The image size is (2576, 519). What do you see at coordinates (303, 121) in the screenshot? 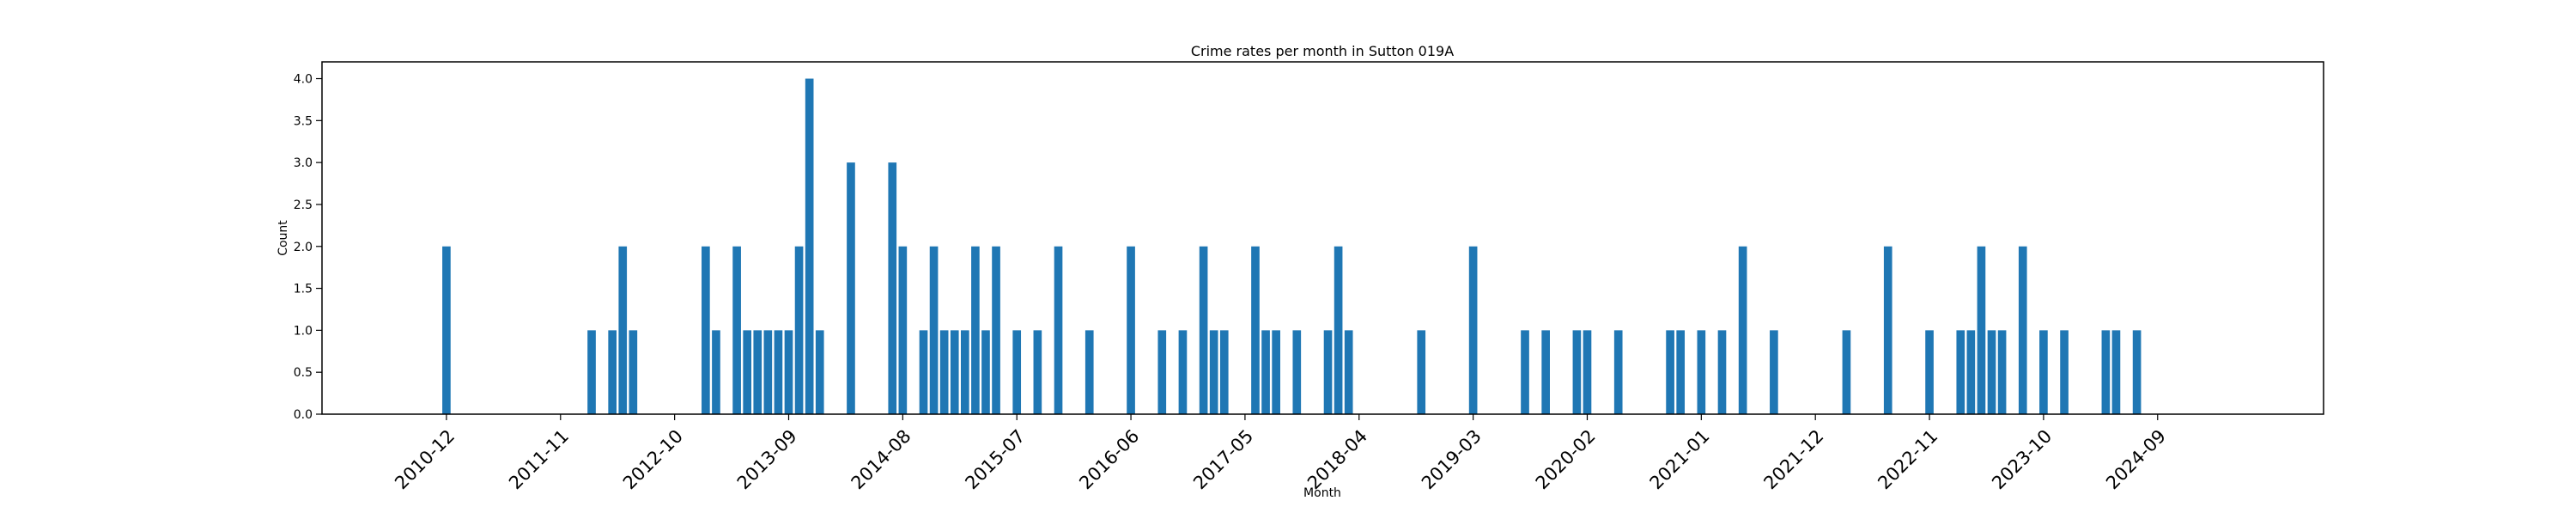
I see `y-tick-label: 3.5` at bounding box center [303, 121].